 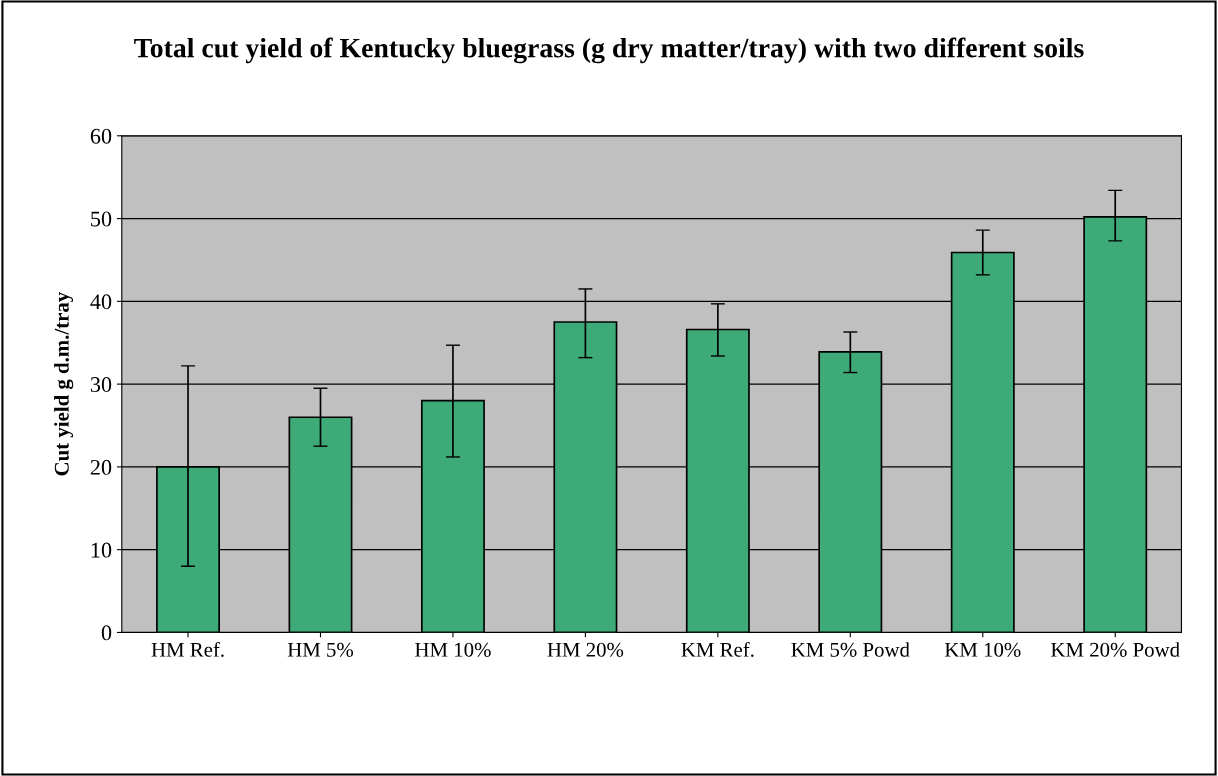 I want to click on x-tick-label: KM 5% Powd, so click(x=850, y=649).